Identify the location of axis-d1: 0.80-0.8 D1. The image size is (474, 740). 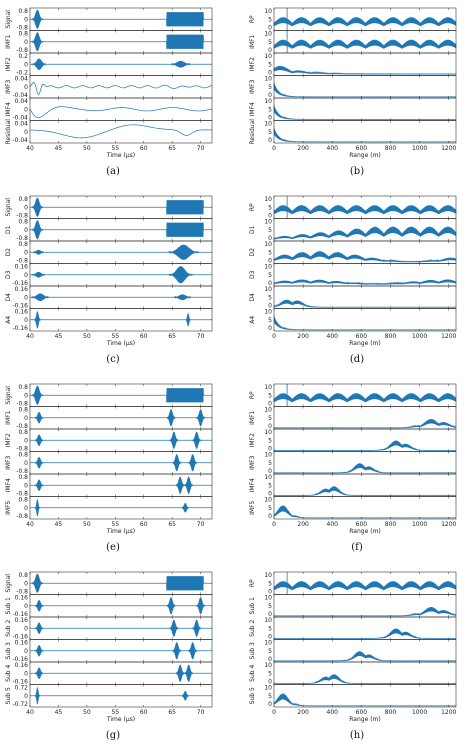
(109, 230).